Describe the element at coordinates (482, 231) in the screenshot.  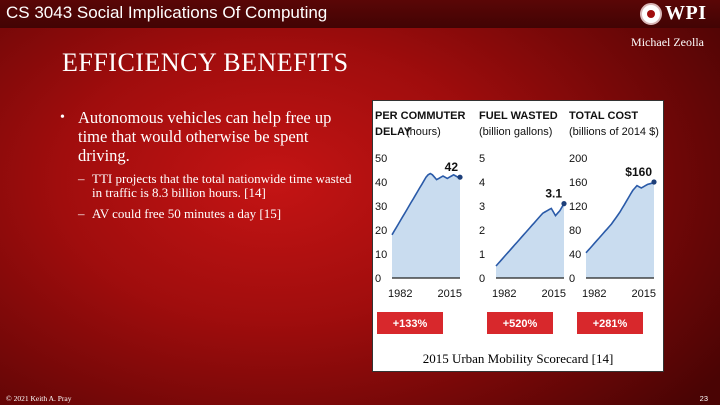
I see `y-tick-label: 2` at that location.